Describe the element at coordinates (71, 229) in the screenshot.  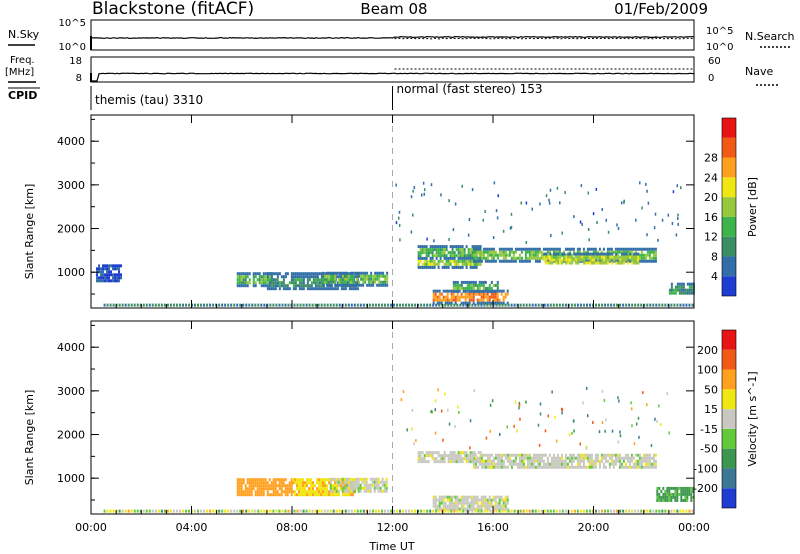
I see `y-tick-label: 2000` at that location.